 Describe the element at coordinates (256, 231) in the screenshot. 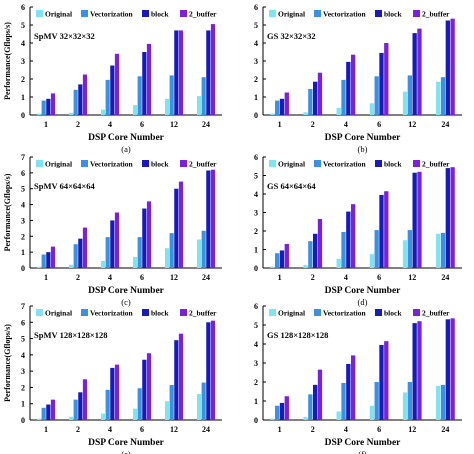

I see `y-tick-label: 2` at that location.